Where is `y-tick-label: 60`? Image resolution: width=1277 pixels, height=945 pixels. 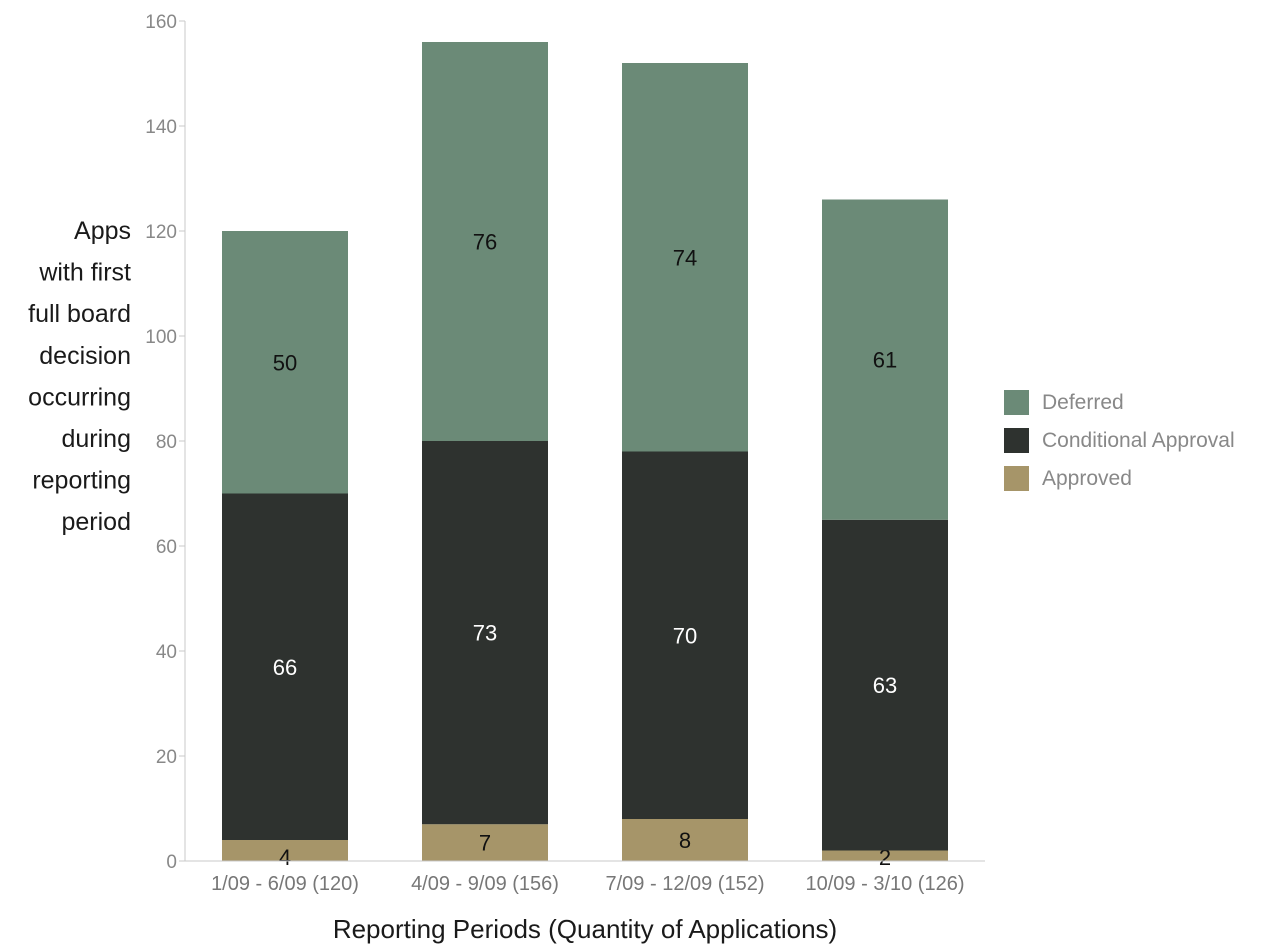 y-tick-label: 60 is located at coordinates (166, 547).